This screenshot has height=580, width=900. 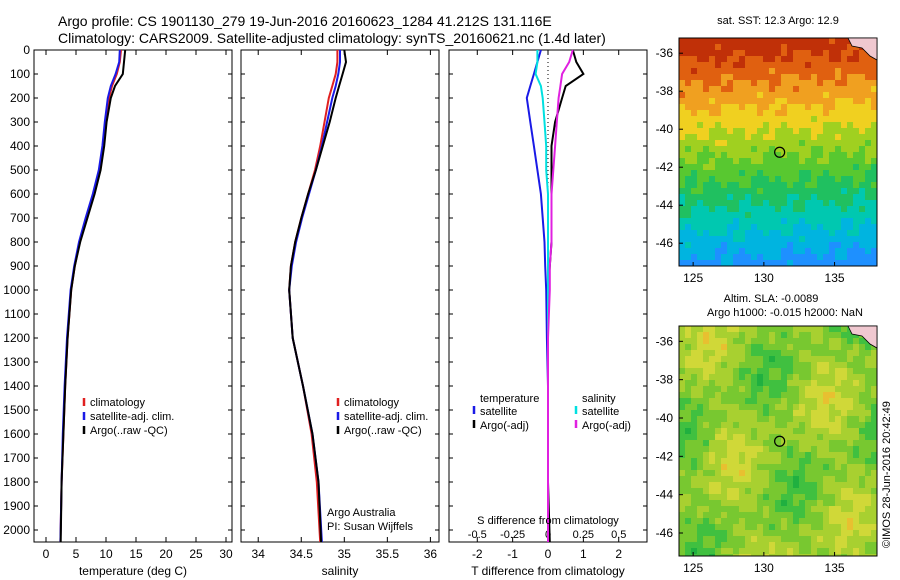 I want to click on top-axis-tick-label: 0.5, so click(x=618, y=535).